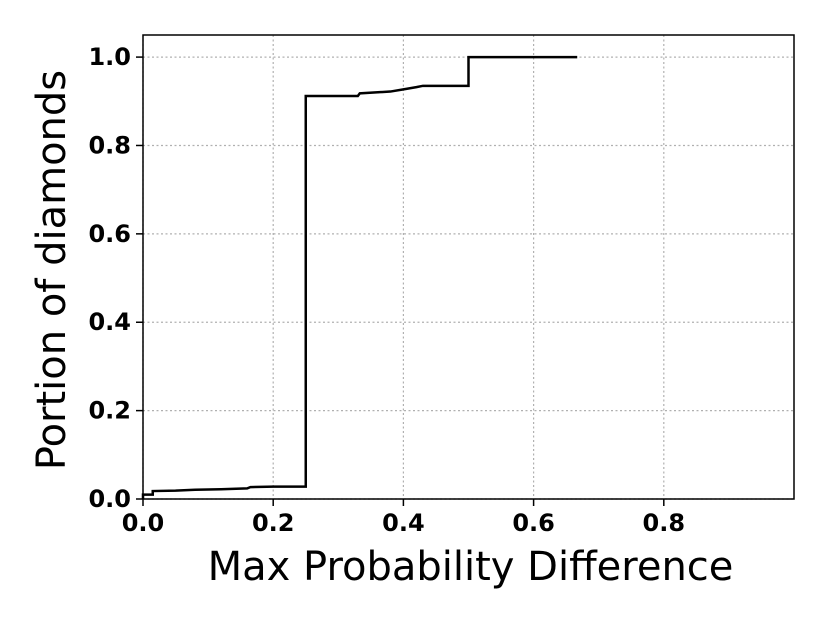 Image resolution: width=830 pixels, height=623 pixels. I want to click on y-axis-title: Portion of diamonds, so click(52, 270).